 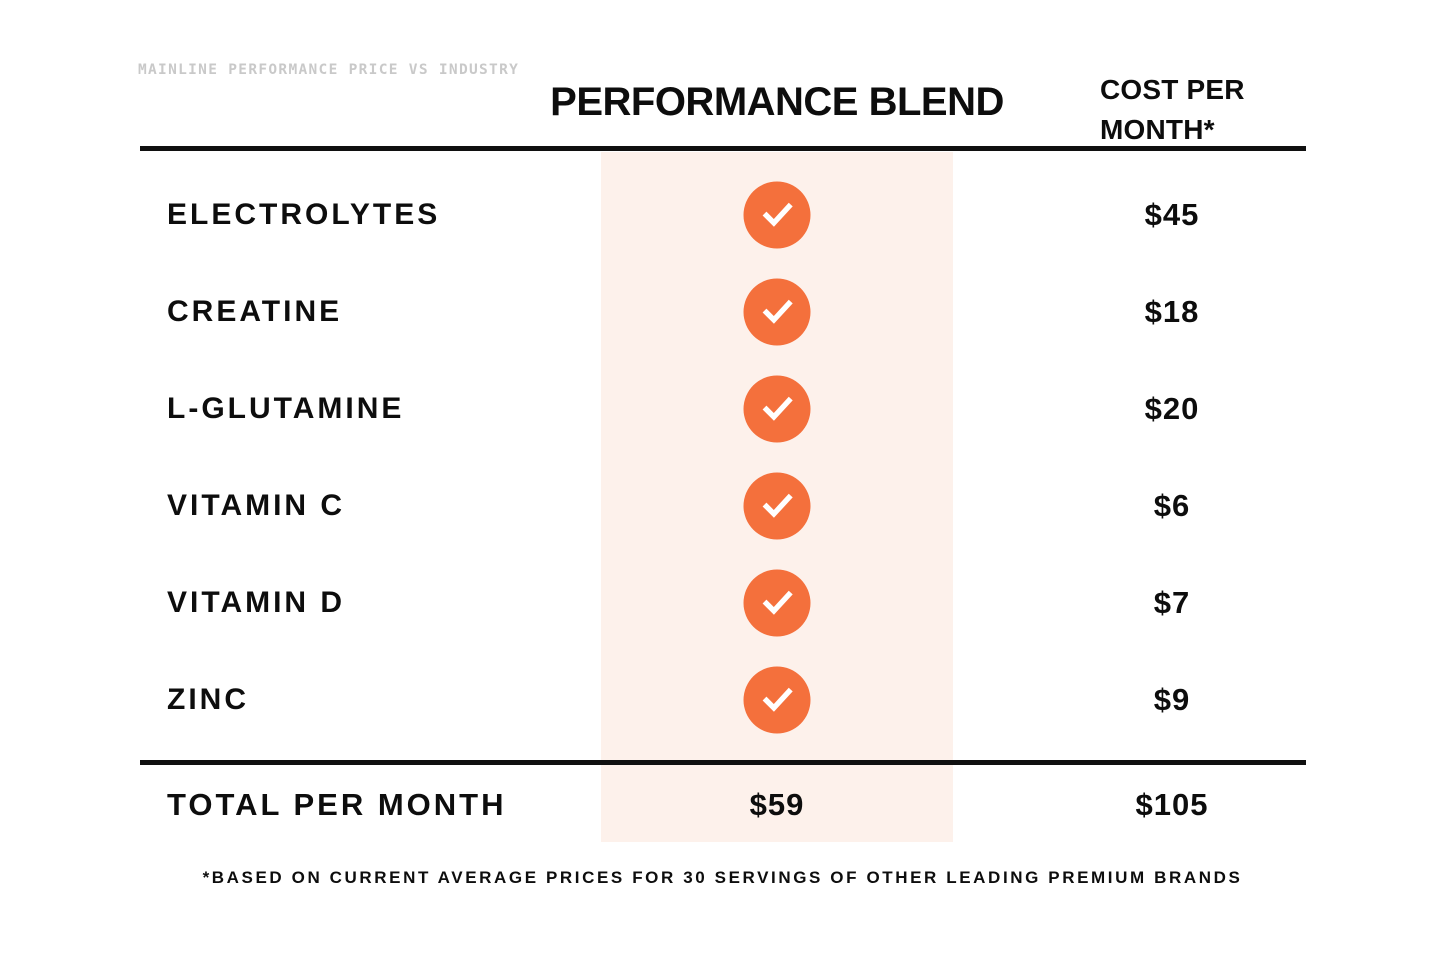 What do you see at coordinates (723, 214) in the screenshot?
I see `table-row: ELECTROLYTES $45` at bounding box center [723, 214].